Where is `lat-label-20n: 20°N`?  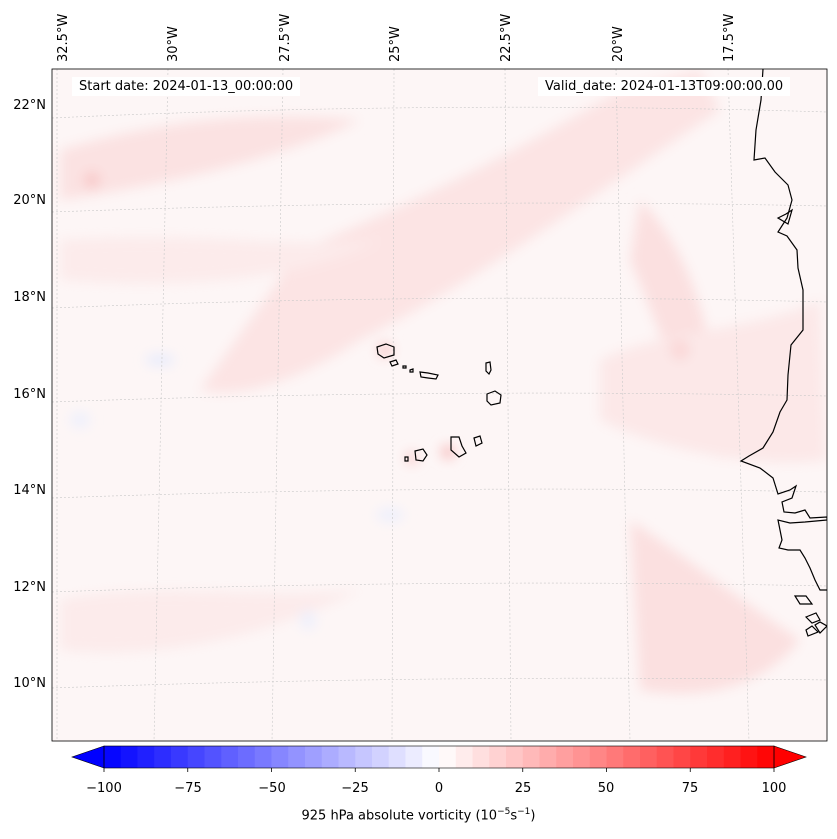
lat-label-20n: 20°N is located at coordinates (29, 200).